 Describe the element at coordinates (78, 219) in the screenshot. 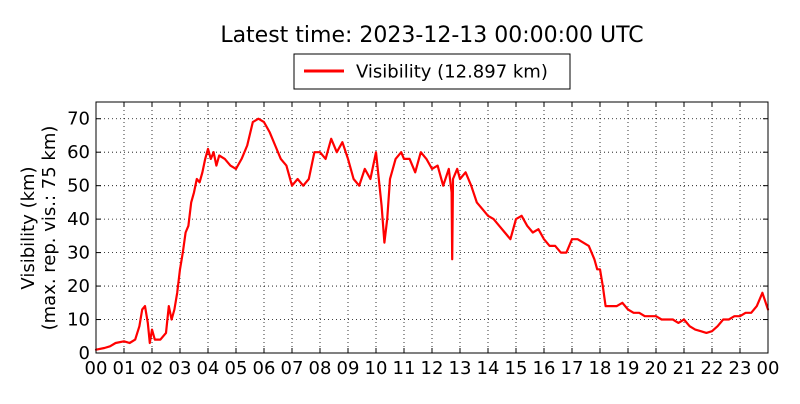

I see `y-tick-label-4: 40` at that location.